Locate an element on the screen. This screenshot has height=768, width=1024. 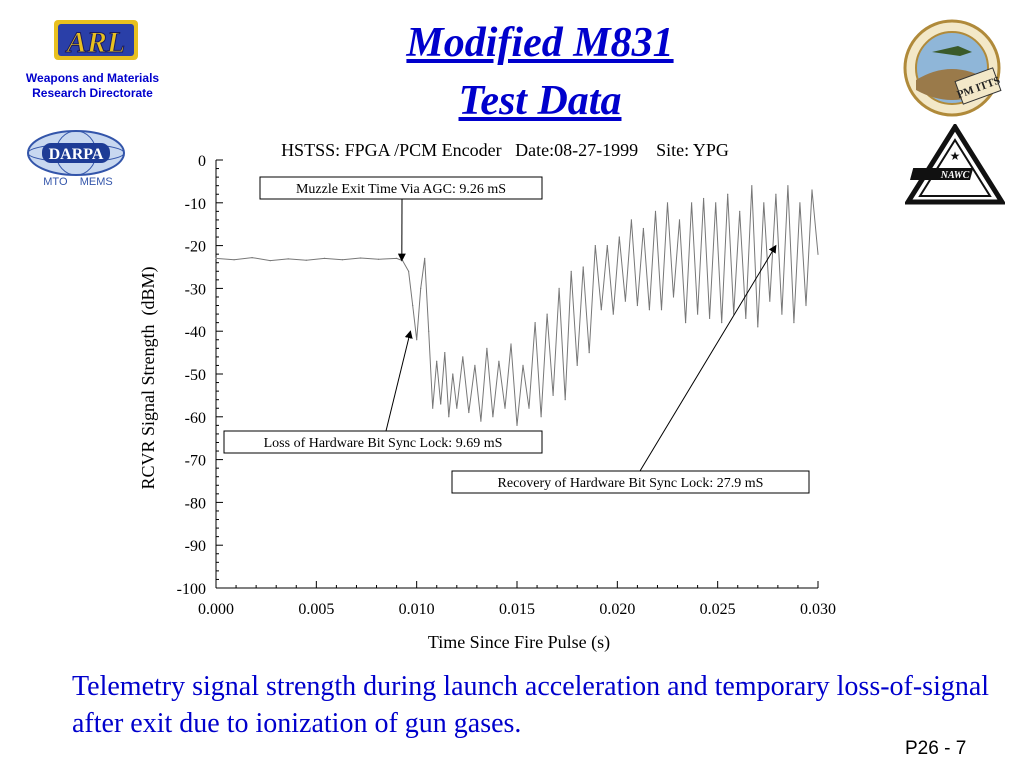
annotation-label: Muzzle Exit Time Via AGC: 9.26 mS is located at coordinates (401, 189).